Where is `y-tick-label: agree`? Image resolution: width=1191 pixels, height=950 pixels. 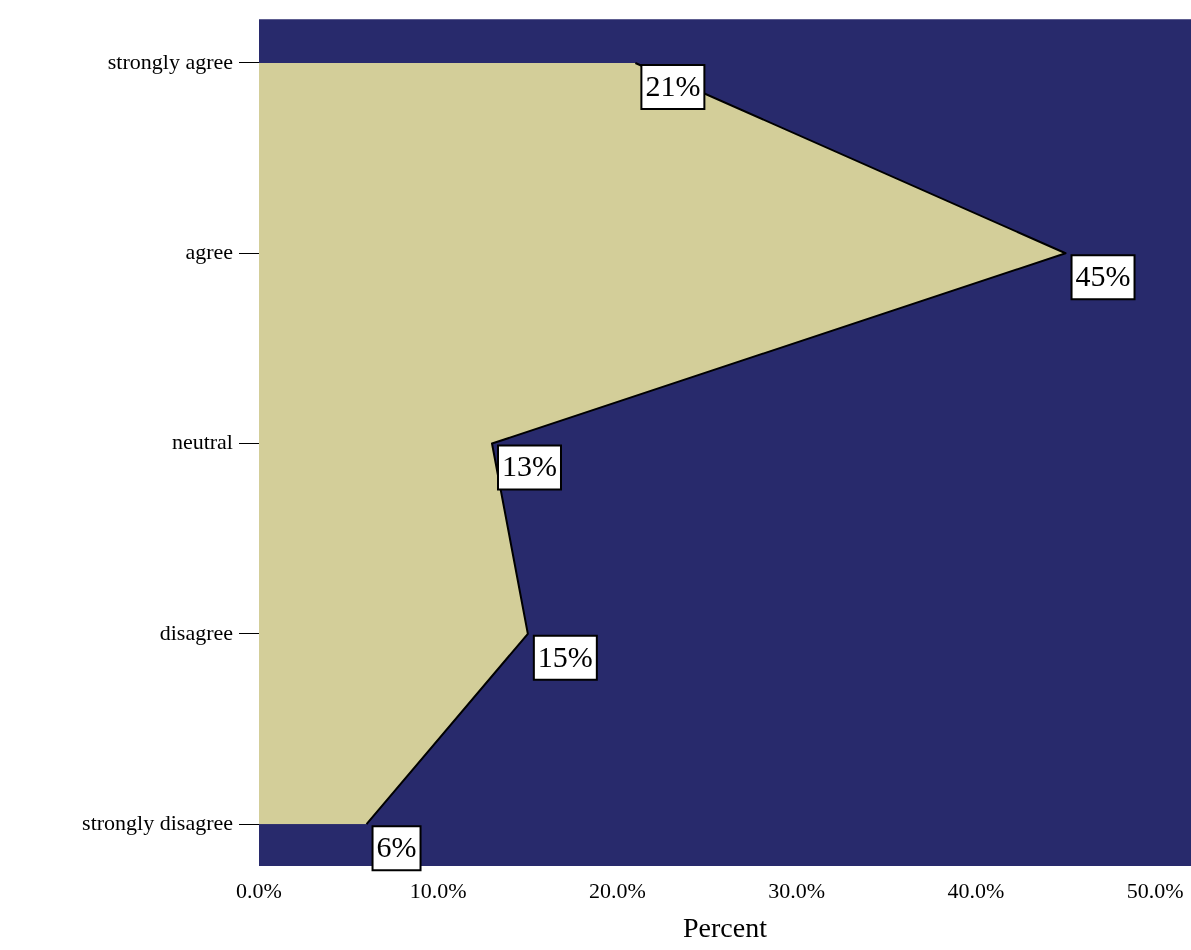 y-tick-label: agree is located at coordinates (209, 252).